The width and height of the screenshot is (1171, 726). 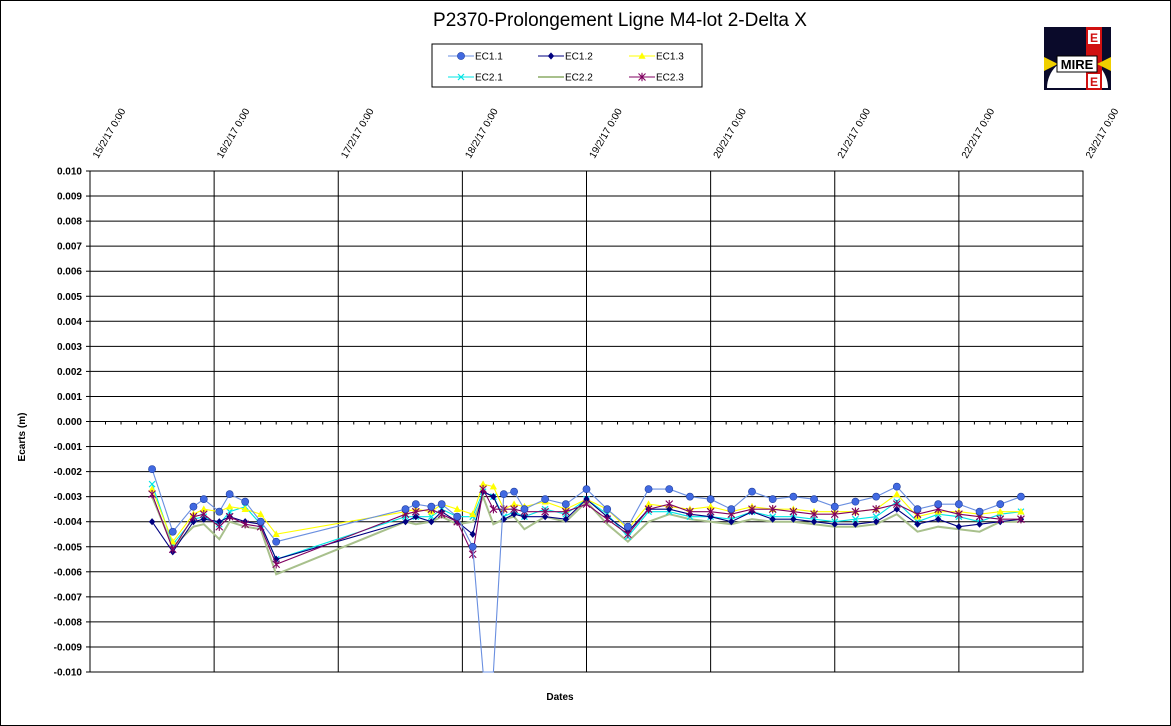 What do you see at coordinates (475, 78) in the screenshot?
I see `legend-entry-EC2-1: EC2.1` at bounding box center [475, 78].